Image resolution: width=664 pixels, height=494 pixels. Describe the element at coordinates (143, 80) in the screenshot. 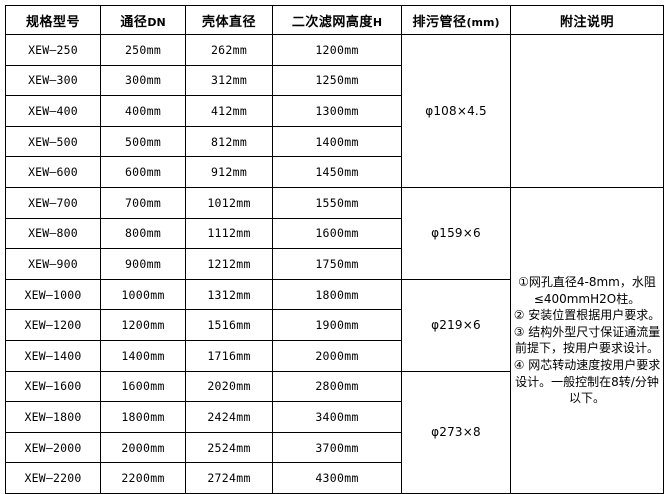

I see `cell-dn: 300mm` at that location.